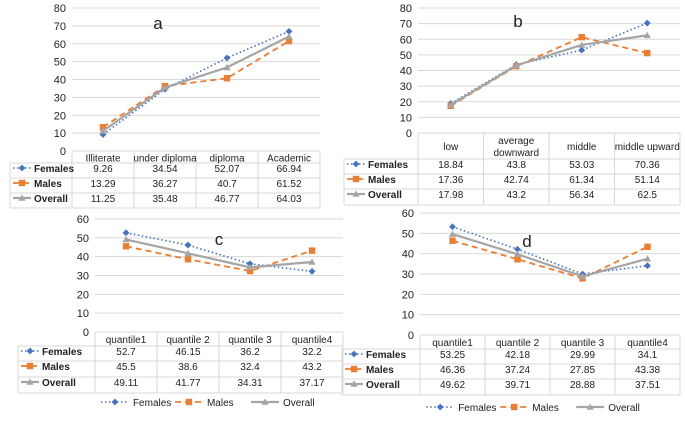 The height and width of the screenshot is (427, 685). Describe the element at coordinates (450, 180) in the screenshot. I see `table-cell-value: 17.36` at that location.